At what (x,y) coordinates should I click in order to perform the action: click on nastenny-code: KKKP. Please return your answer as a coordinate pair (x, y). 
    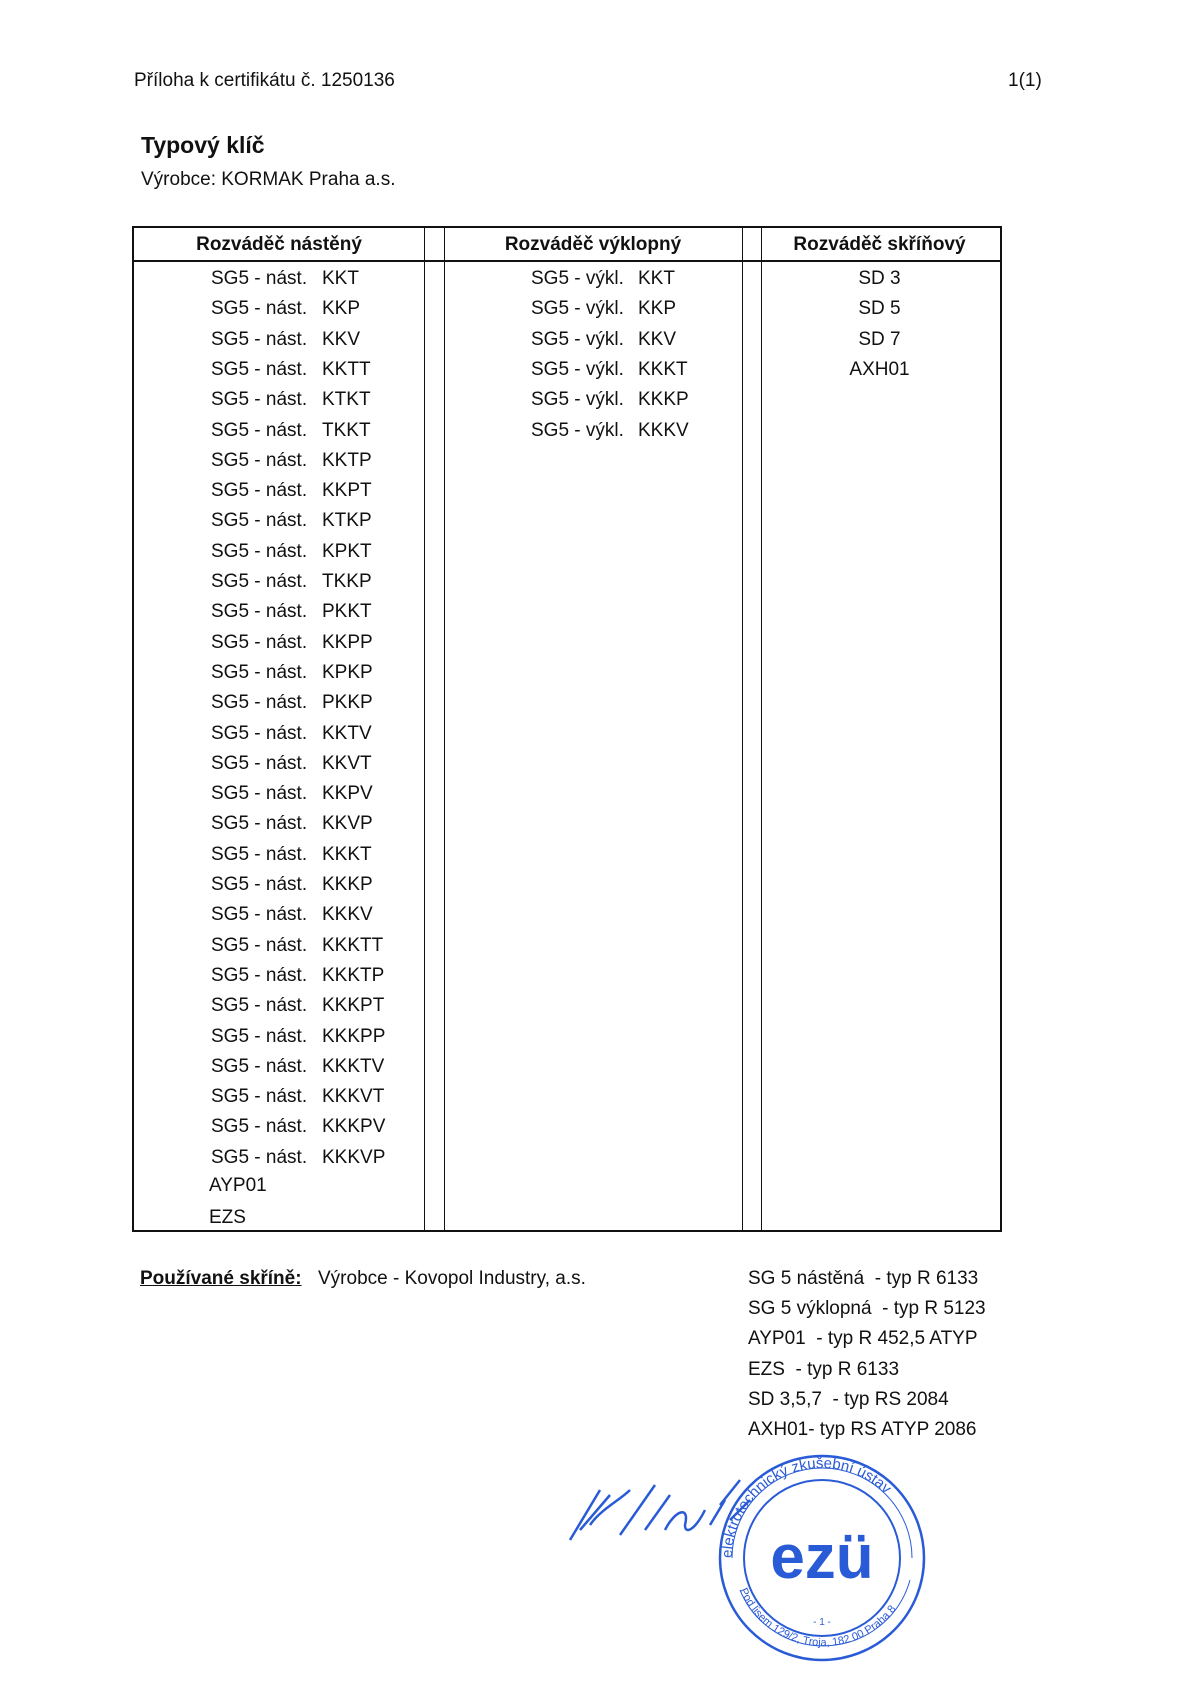
    Looking at the image, I should click on (347, 884).